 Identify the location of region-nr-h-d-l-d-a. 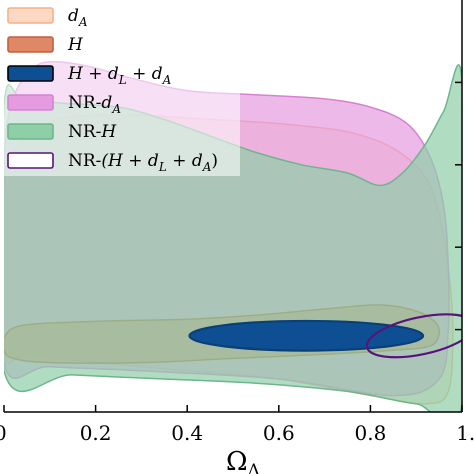
(413, 336).